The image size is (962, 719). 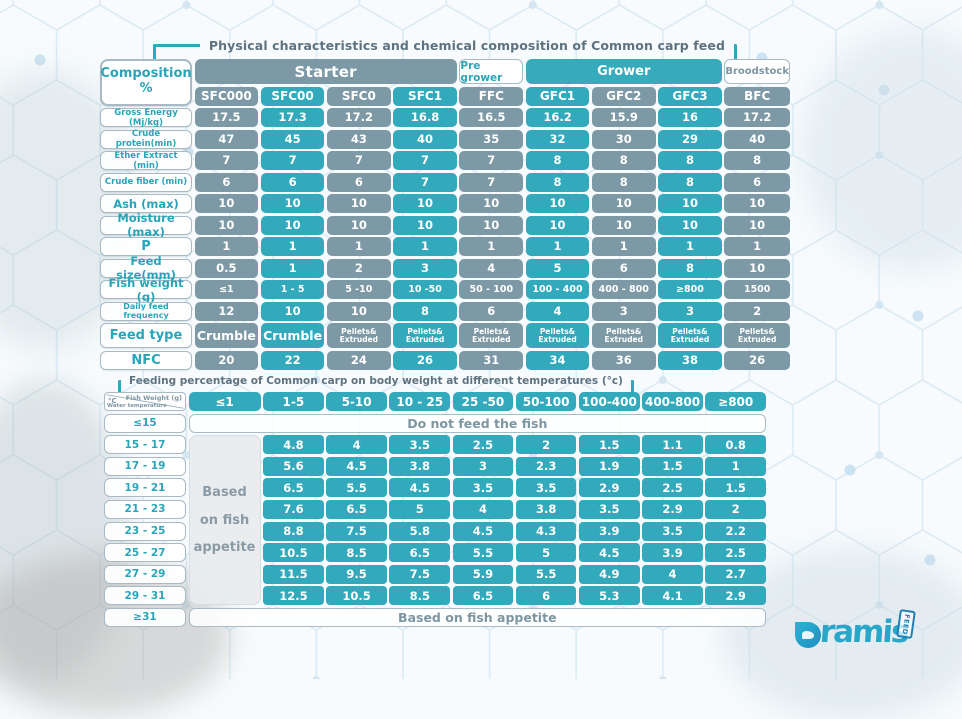 What do you see at coordinates (145, 531) in the screenshot?
I see `temp-row-label: 23 - 25` at bounding box center [145, 531].